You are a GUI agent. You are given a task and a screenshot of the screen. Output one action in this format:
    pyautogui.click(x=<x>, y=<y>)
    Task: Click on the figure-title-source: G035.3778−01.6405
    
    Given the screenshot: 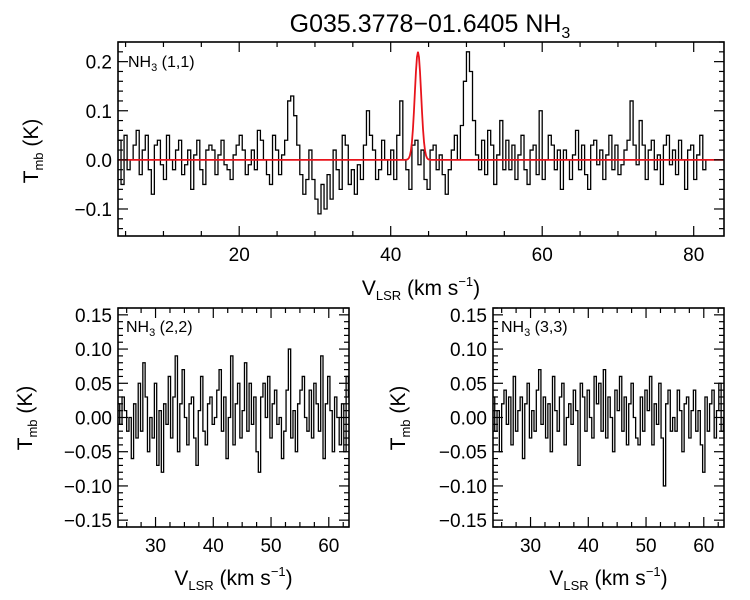 What is the action you would take?
    pyautogui.click(x=404, y=24)
    